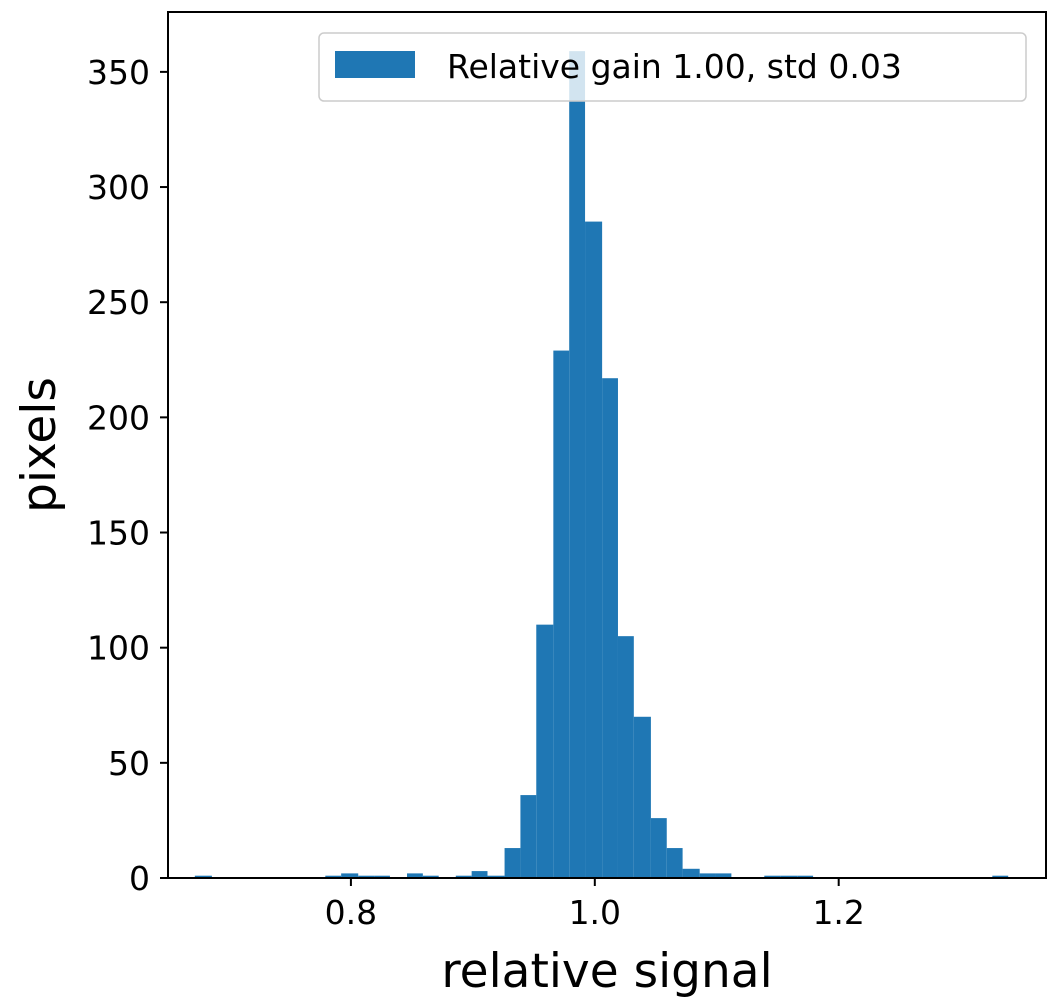  What do you see at coordinates (606, 971) in the screenshot?
I see `x-axis-title: relative signal` at bounding box center [606, 971].